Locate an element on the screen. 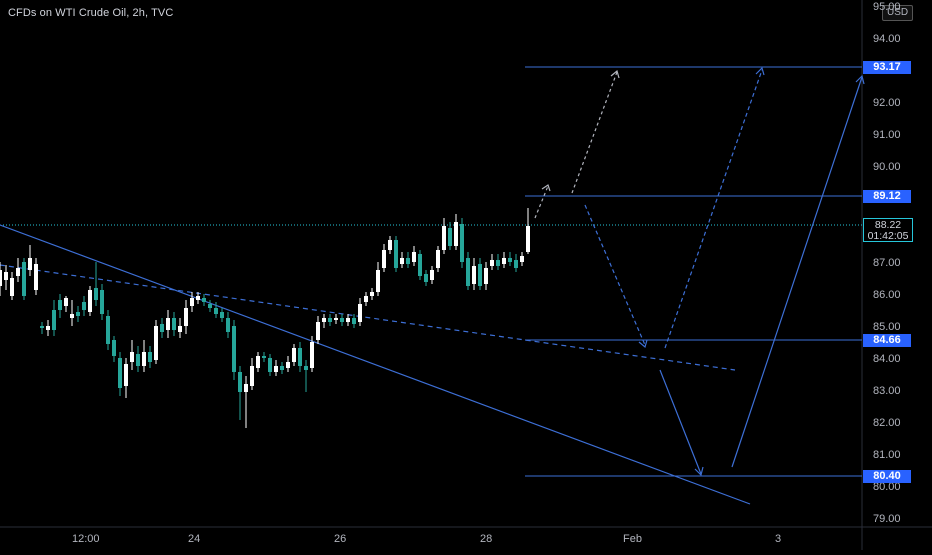 Image resolution: width=932 pixels, height=555 pixels. price-tick: 81.00 is located at coordinates (887, 455).